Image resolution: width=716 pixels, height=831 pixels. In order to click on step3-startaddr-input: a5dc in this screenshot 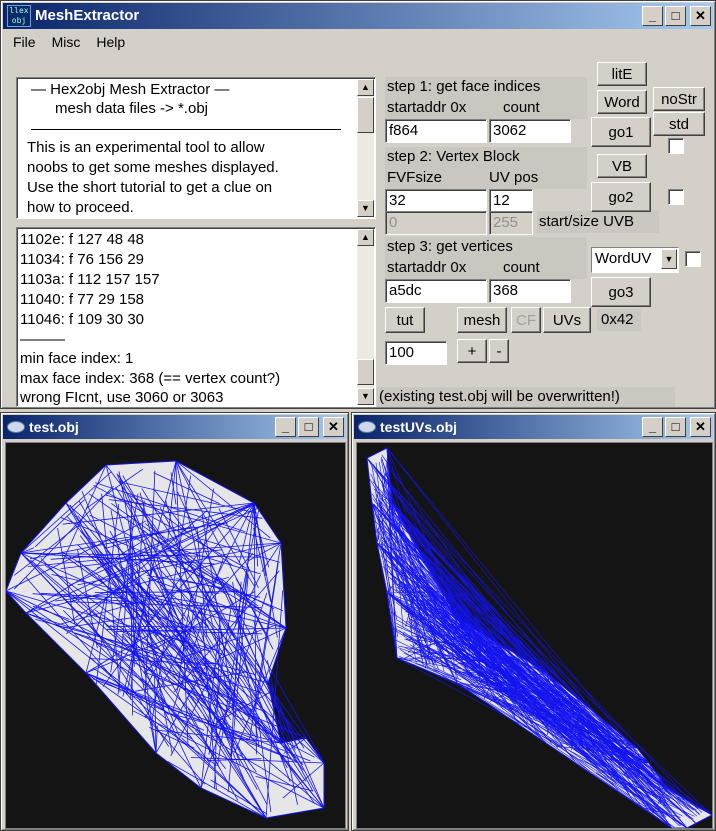, I will do `click(436, 291)`.